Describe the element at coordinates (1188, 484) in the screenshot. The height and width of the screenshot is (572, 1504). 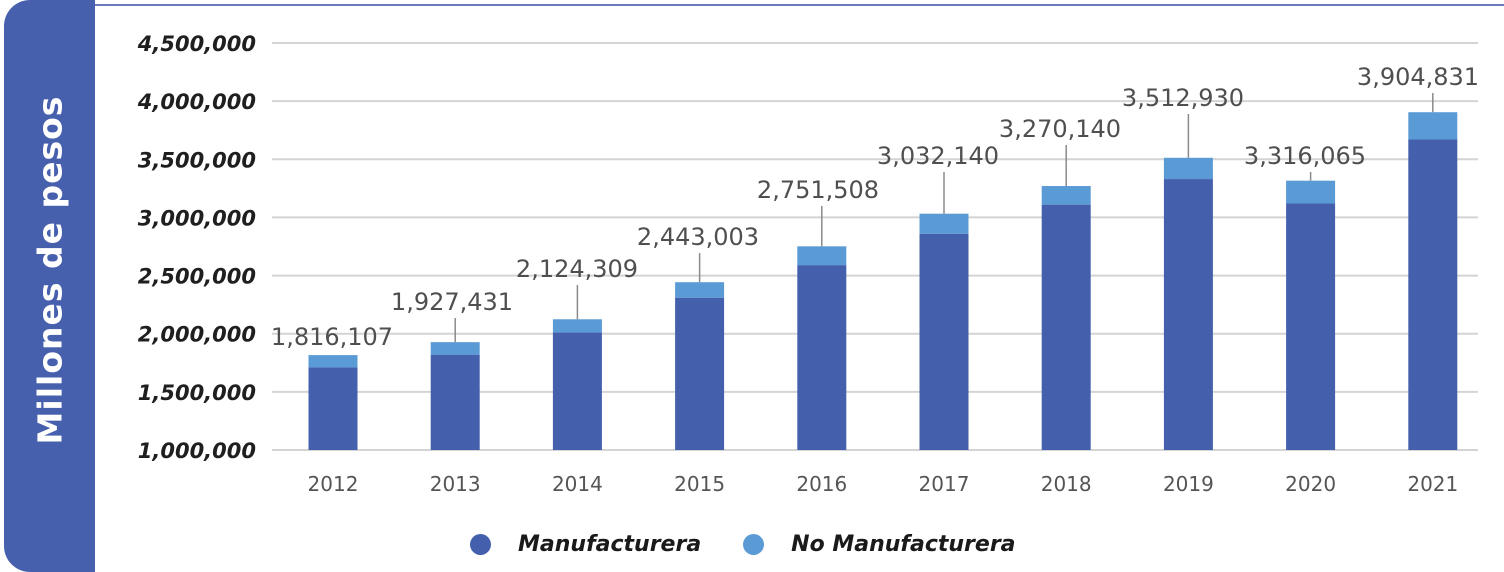
I see `x-tick-label: 2019` at that location.